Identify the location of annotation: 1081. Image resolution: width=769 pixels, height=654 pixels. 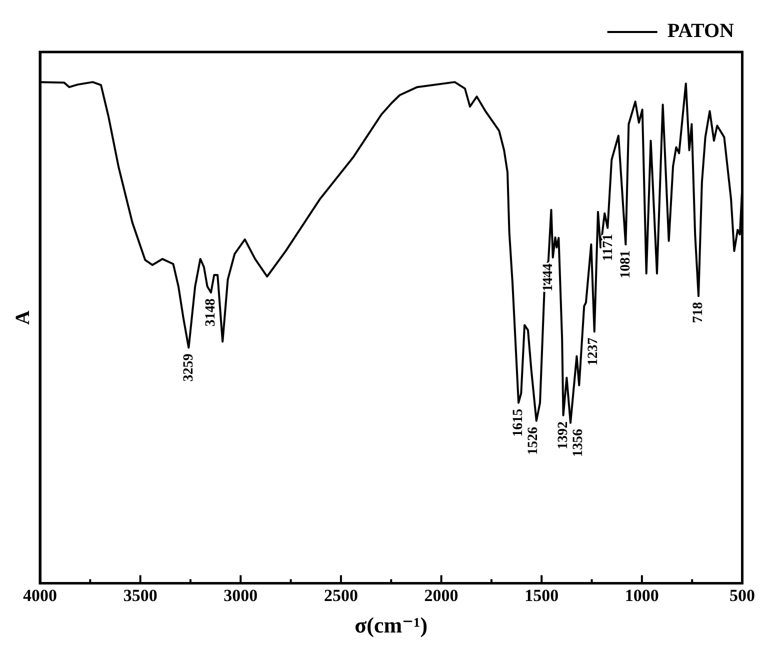
(626, 264).